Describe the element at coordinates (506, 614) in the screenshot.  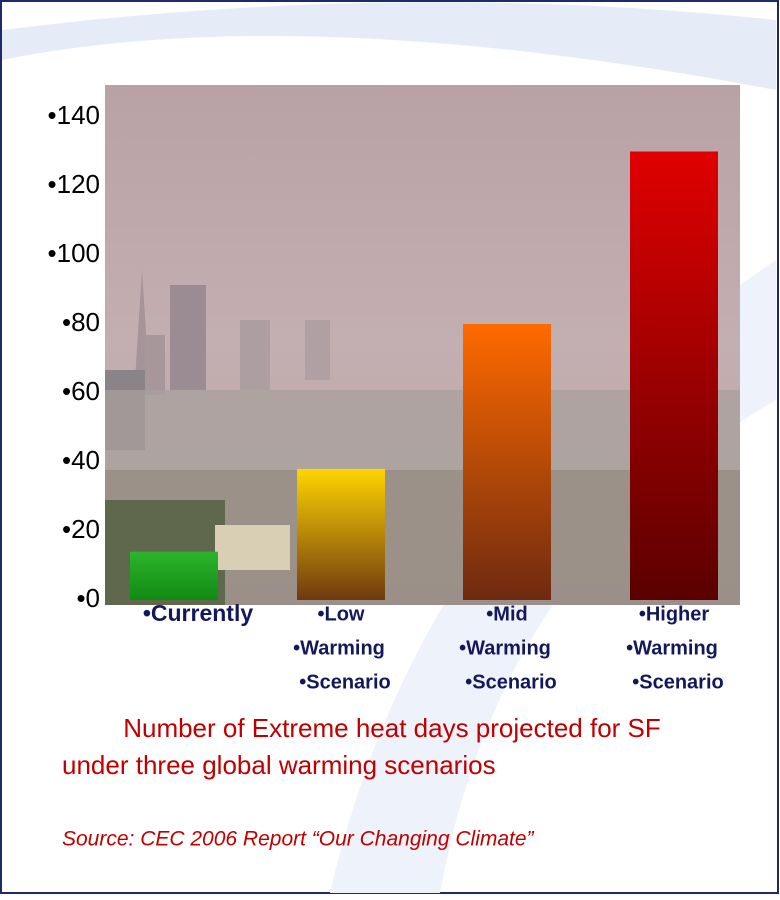
I see `x-tick-label: •Mid` at that location.